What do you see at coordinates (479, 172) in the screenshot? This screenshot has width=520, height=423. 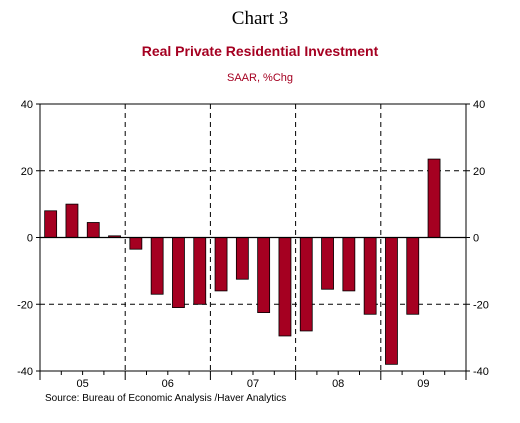 I see `y-tick-label-right: 20` at bounding box center [479, 172].